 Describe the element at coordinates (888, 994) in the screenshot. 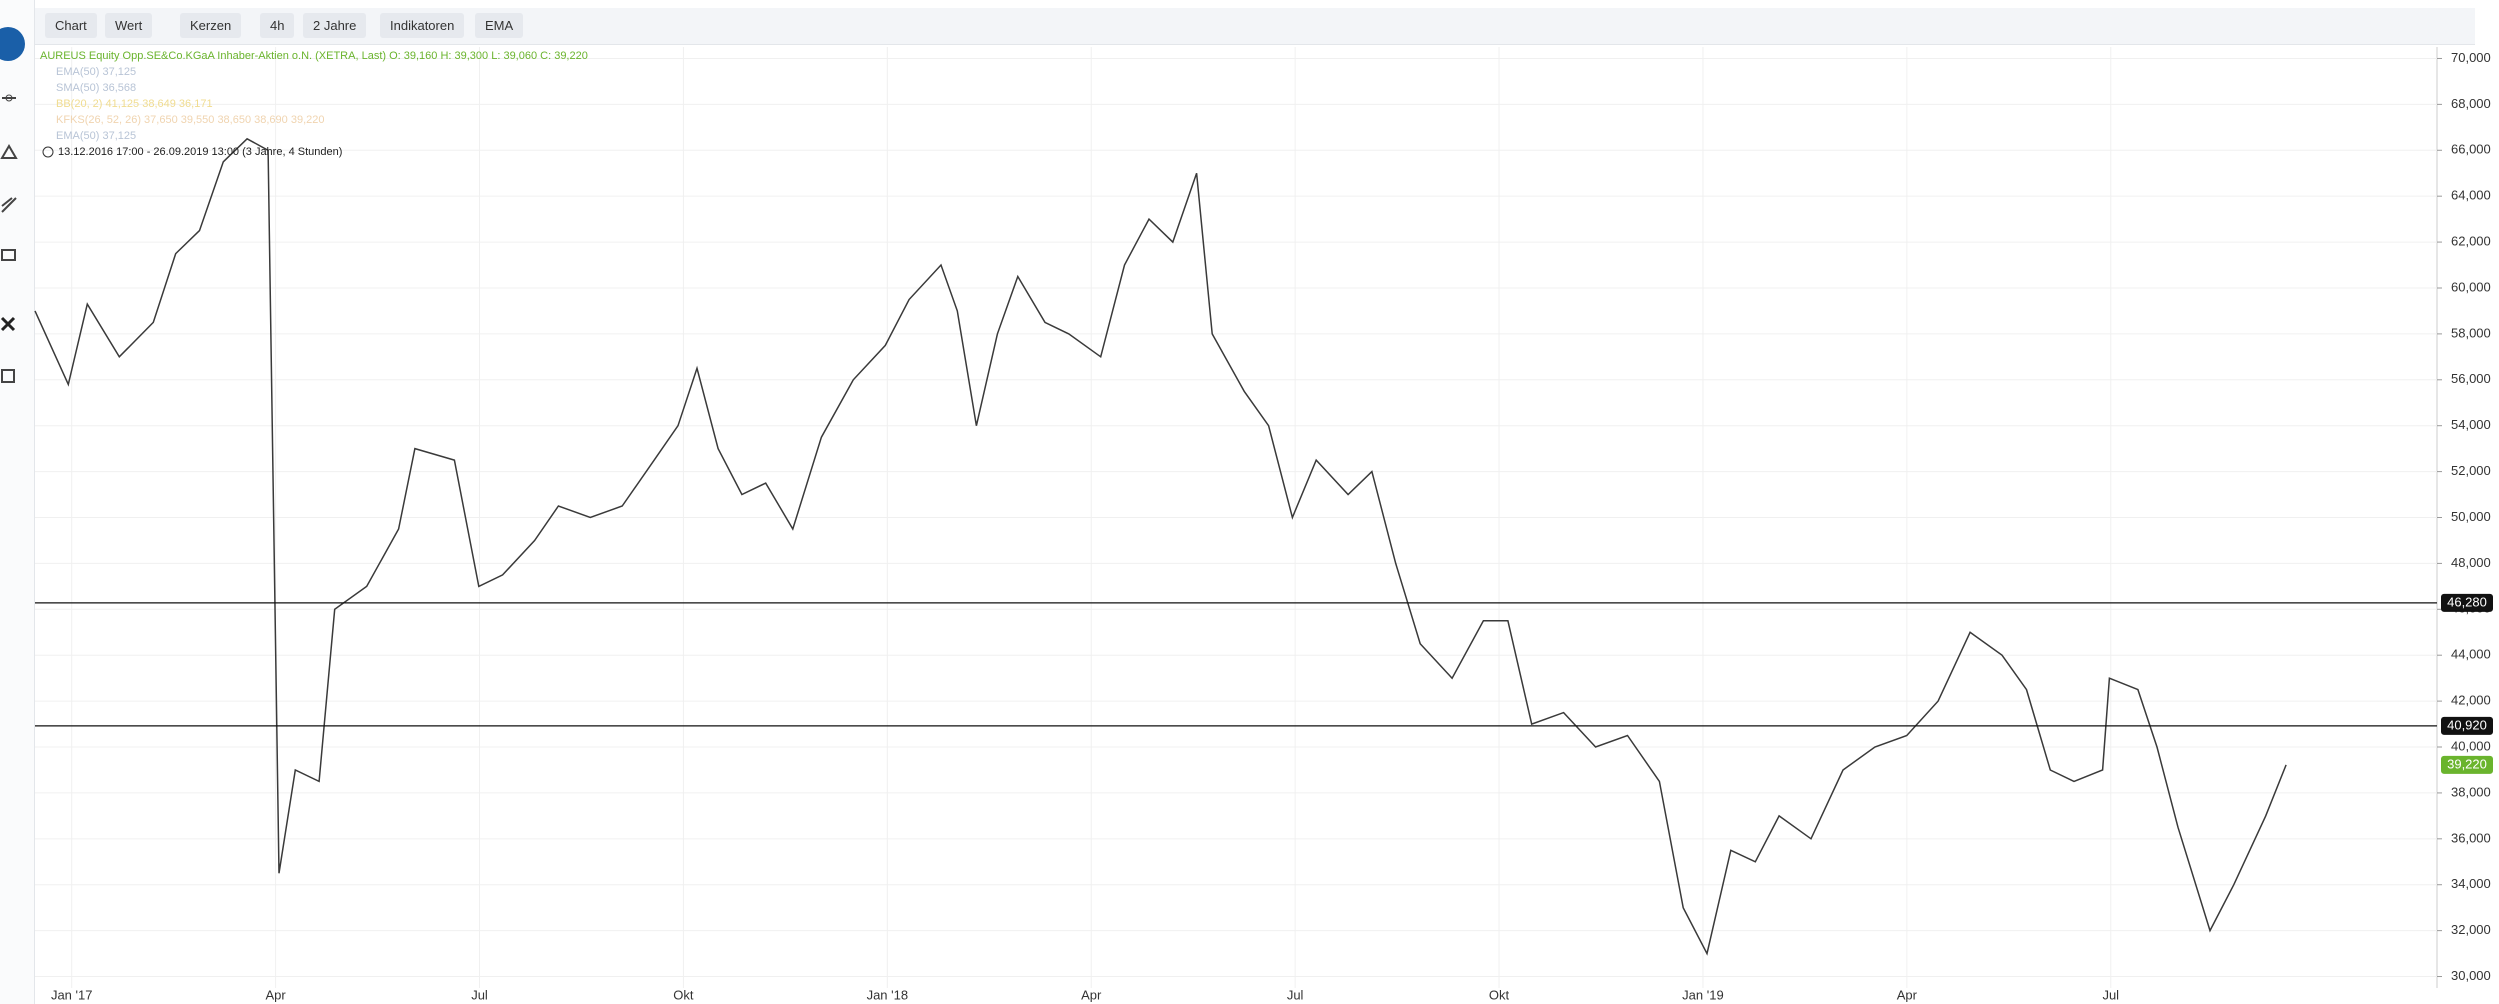

I see `x-tick-label: Jan '18` at that location.